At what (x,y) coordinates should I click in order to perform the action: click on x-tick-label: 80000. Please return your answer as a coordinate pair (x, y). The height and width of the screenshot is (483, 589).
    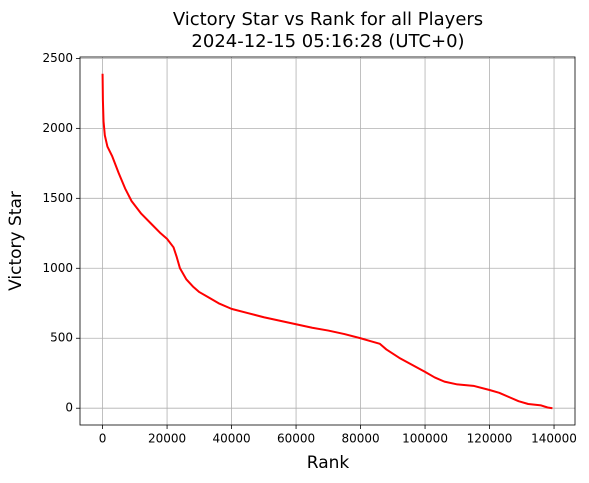
    Looking at the image, I should click on (360, 439).